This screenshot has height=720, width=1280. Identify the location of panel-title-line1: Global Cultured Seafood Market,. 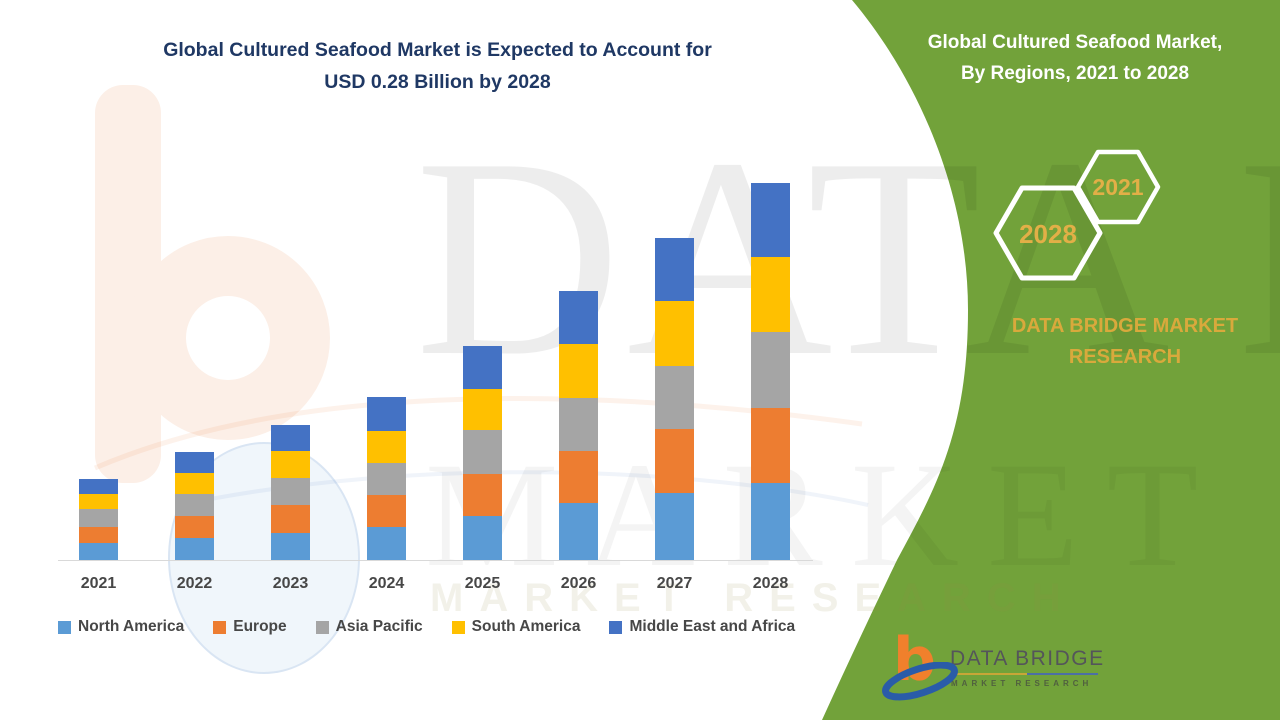
(1075, 42).